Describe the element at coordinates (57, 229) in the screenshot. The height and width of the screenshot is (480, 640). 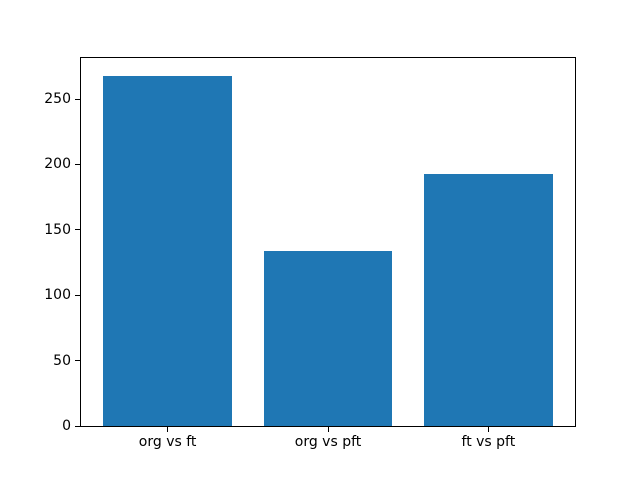
I see `y-tick-label-150: 150` at that location.